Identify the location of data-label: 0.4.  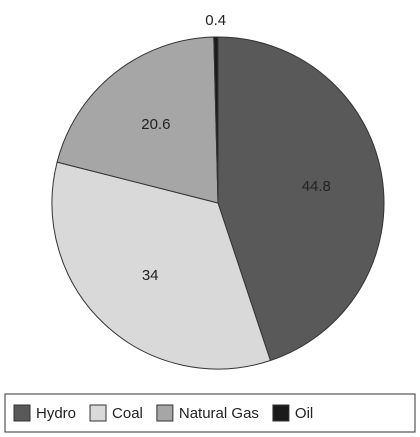
(215, 20).